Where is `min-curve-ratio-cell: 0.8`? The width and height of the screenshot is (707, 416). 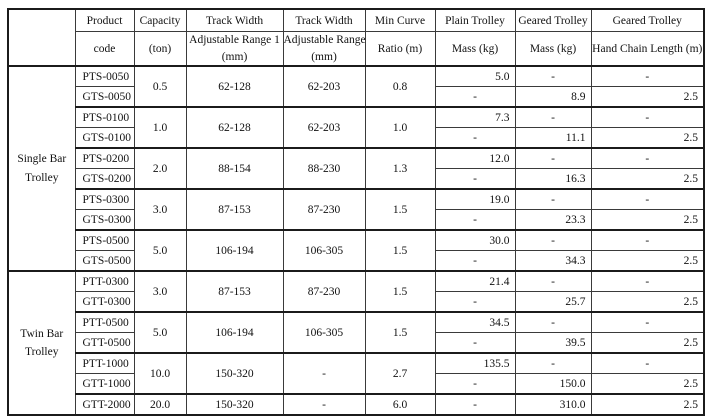 min-curve-ratio-cell: 0.8 is located at coordinates (400, 86).